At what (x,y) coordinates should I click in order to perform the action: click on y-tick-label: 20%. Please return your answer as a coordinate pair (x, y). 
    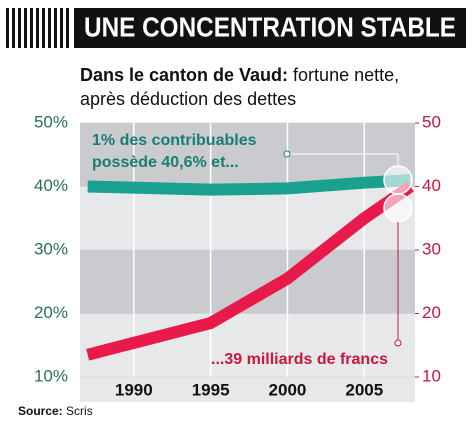
    Looking at the image, I should click on (51, 312).